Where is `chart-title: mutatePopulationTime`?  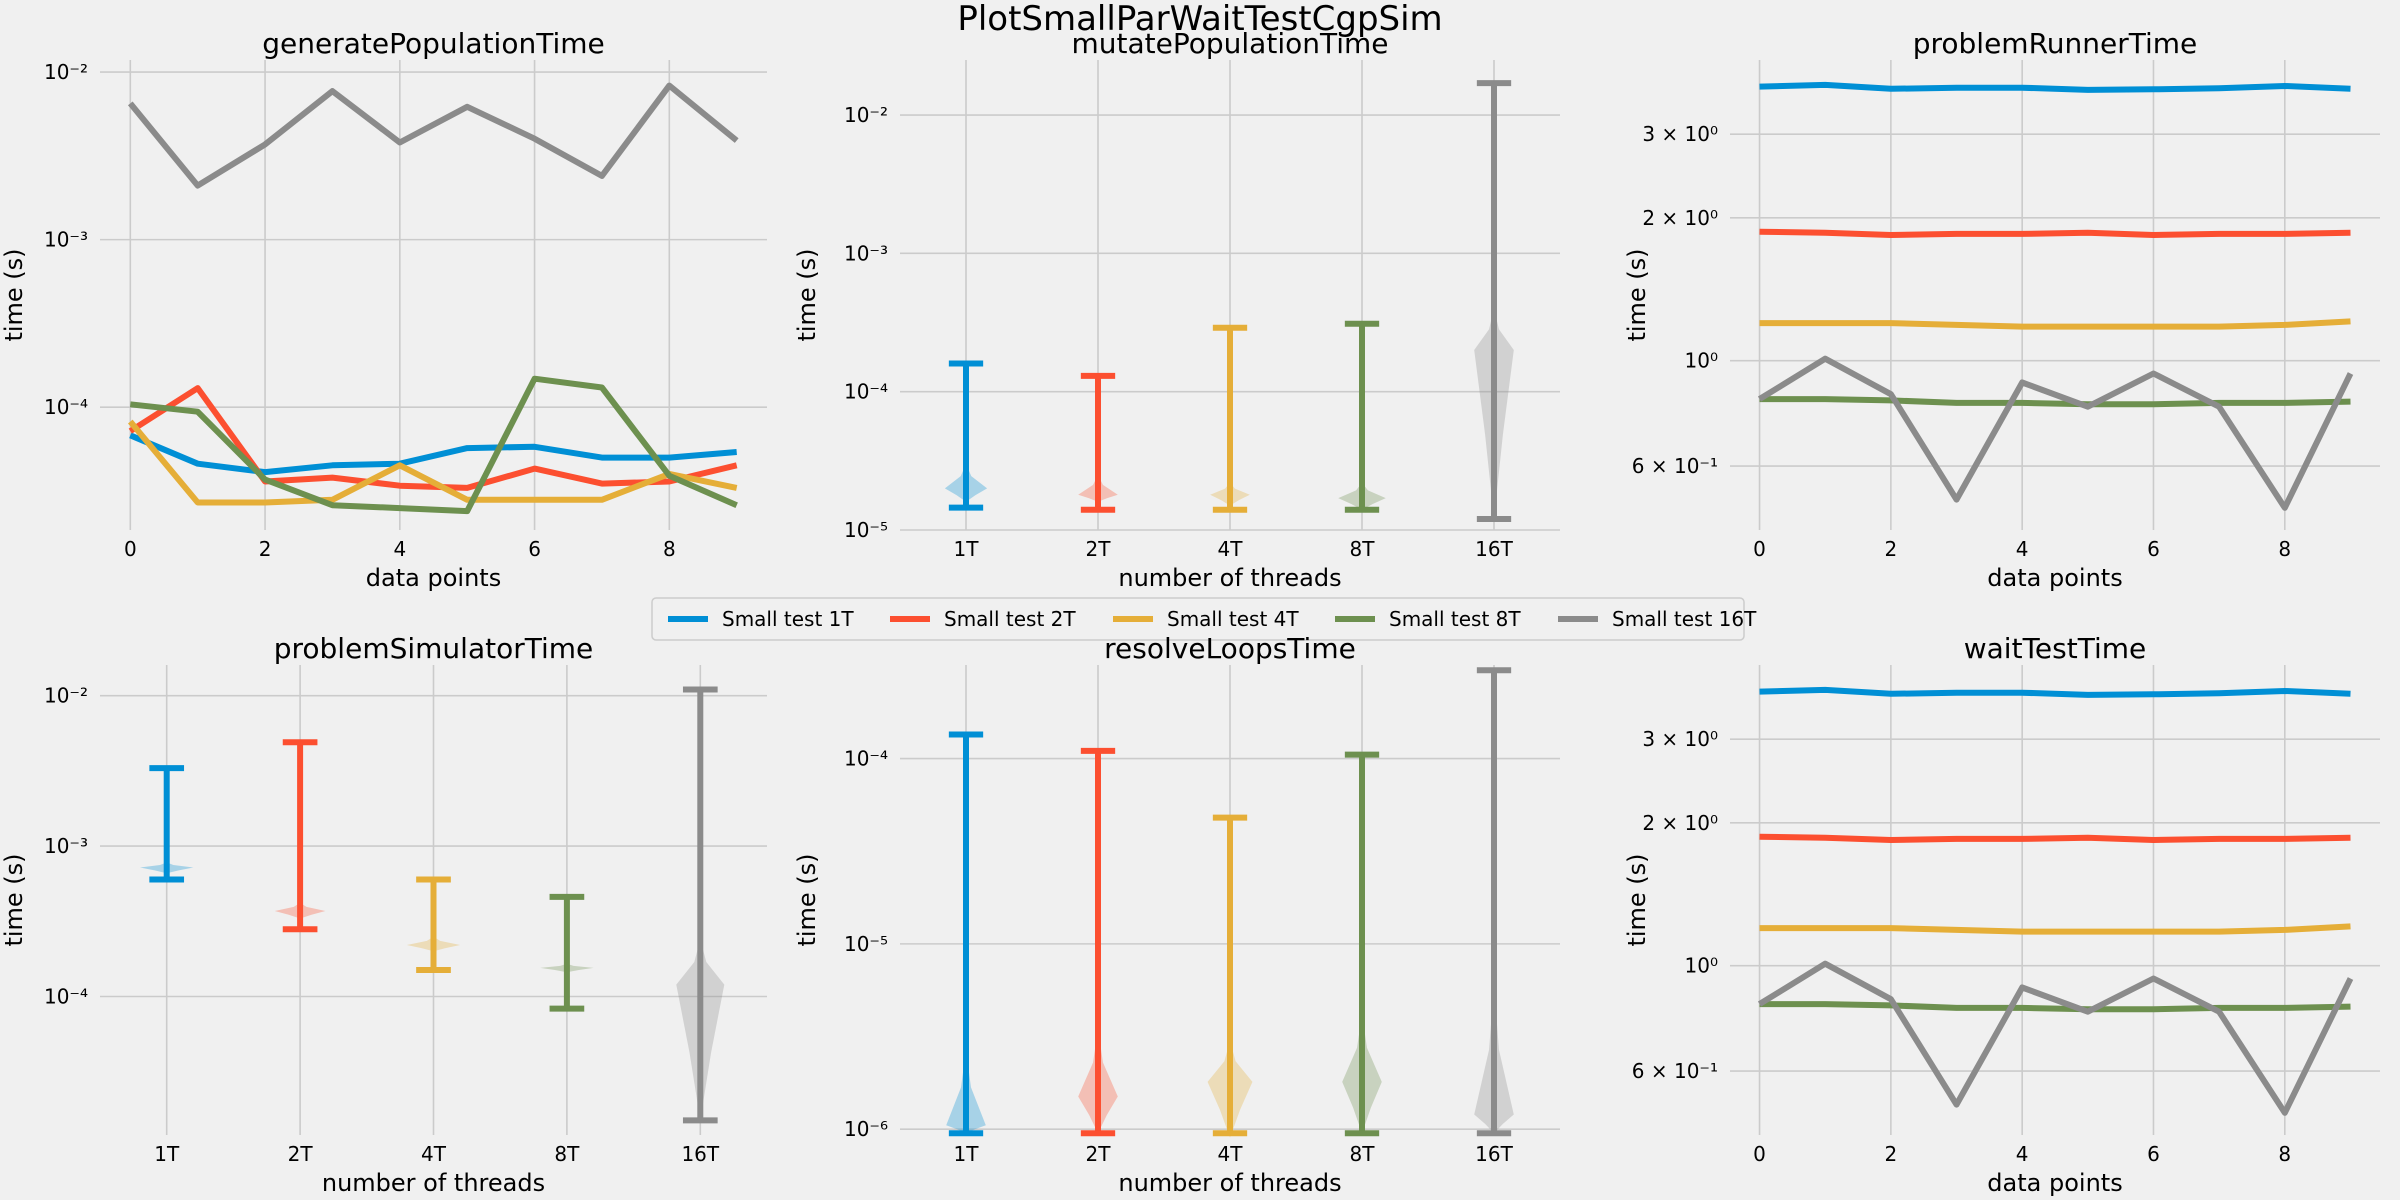 chart-title: mutatePopulationTime is located at coordinates (1230, 43).